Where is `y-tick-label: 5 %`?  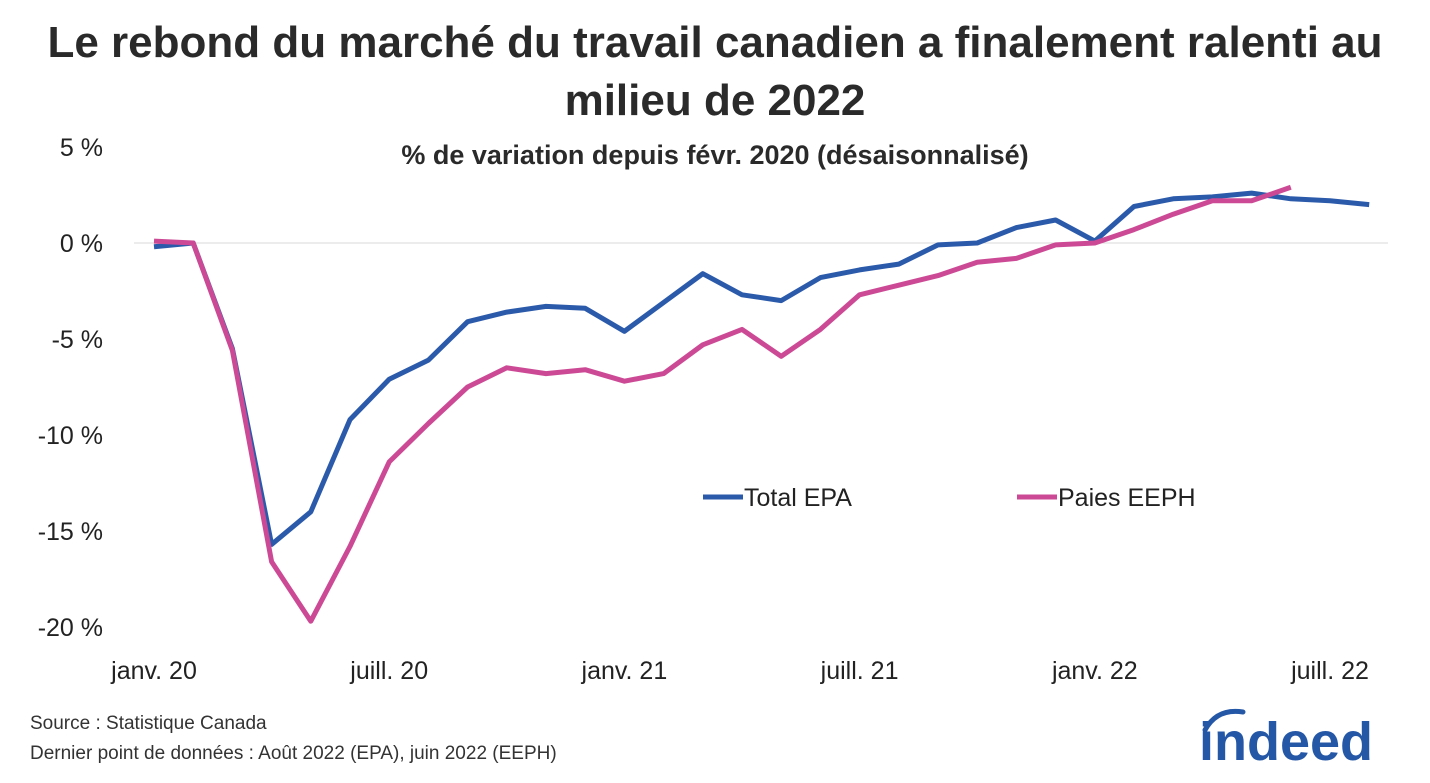
y-tick-label: 5 % is located at coordinates (81, 148).